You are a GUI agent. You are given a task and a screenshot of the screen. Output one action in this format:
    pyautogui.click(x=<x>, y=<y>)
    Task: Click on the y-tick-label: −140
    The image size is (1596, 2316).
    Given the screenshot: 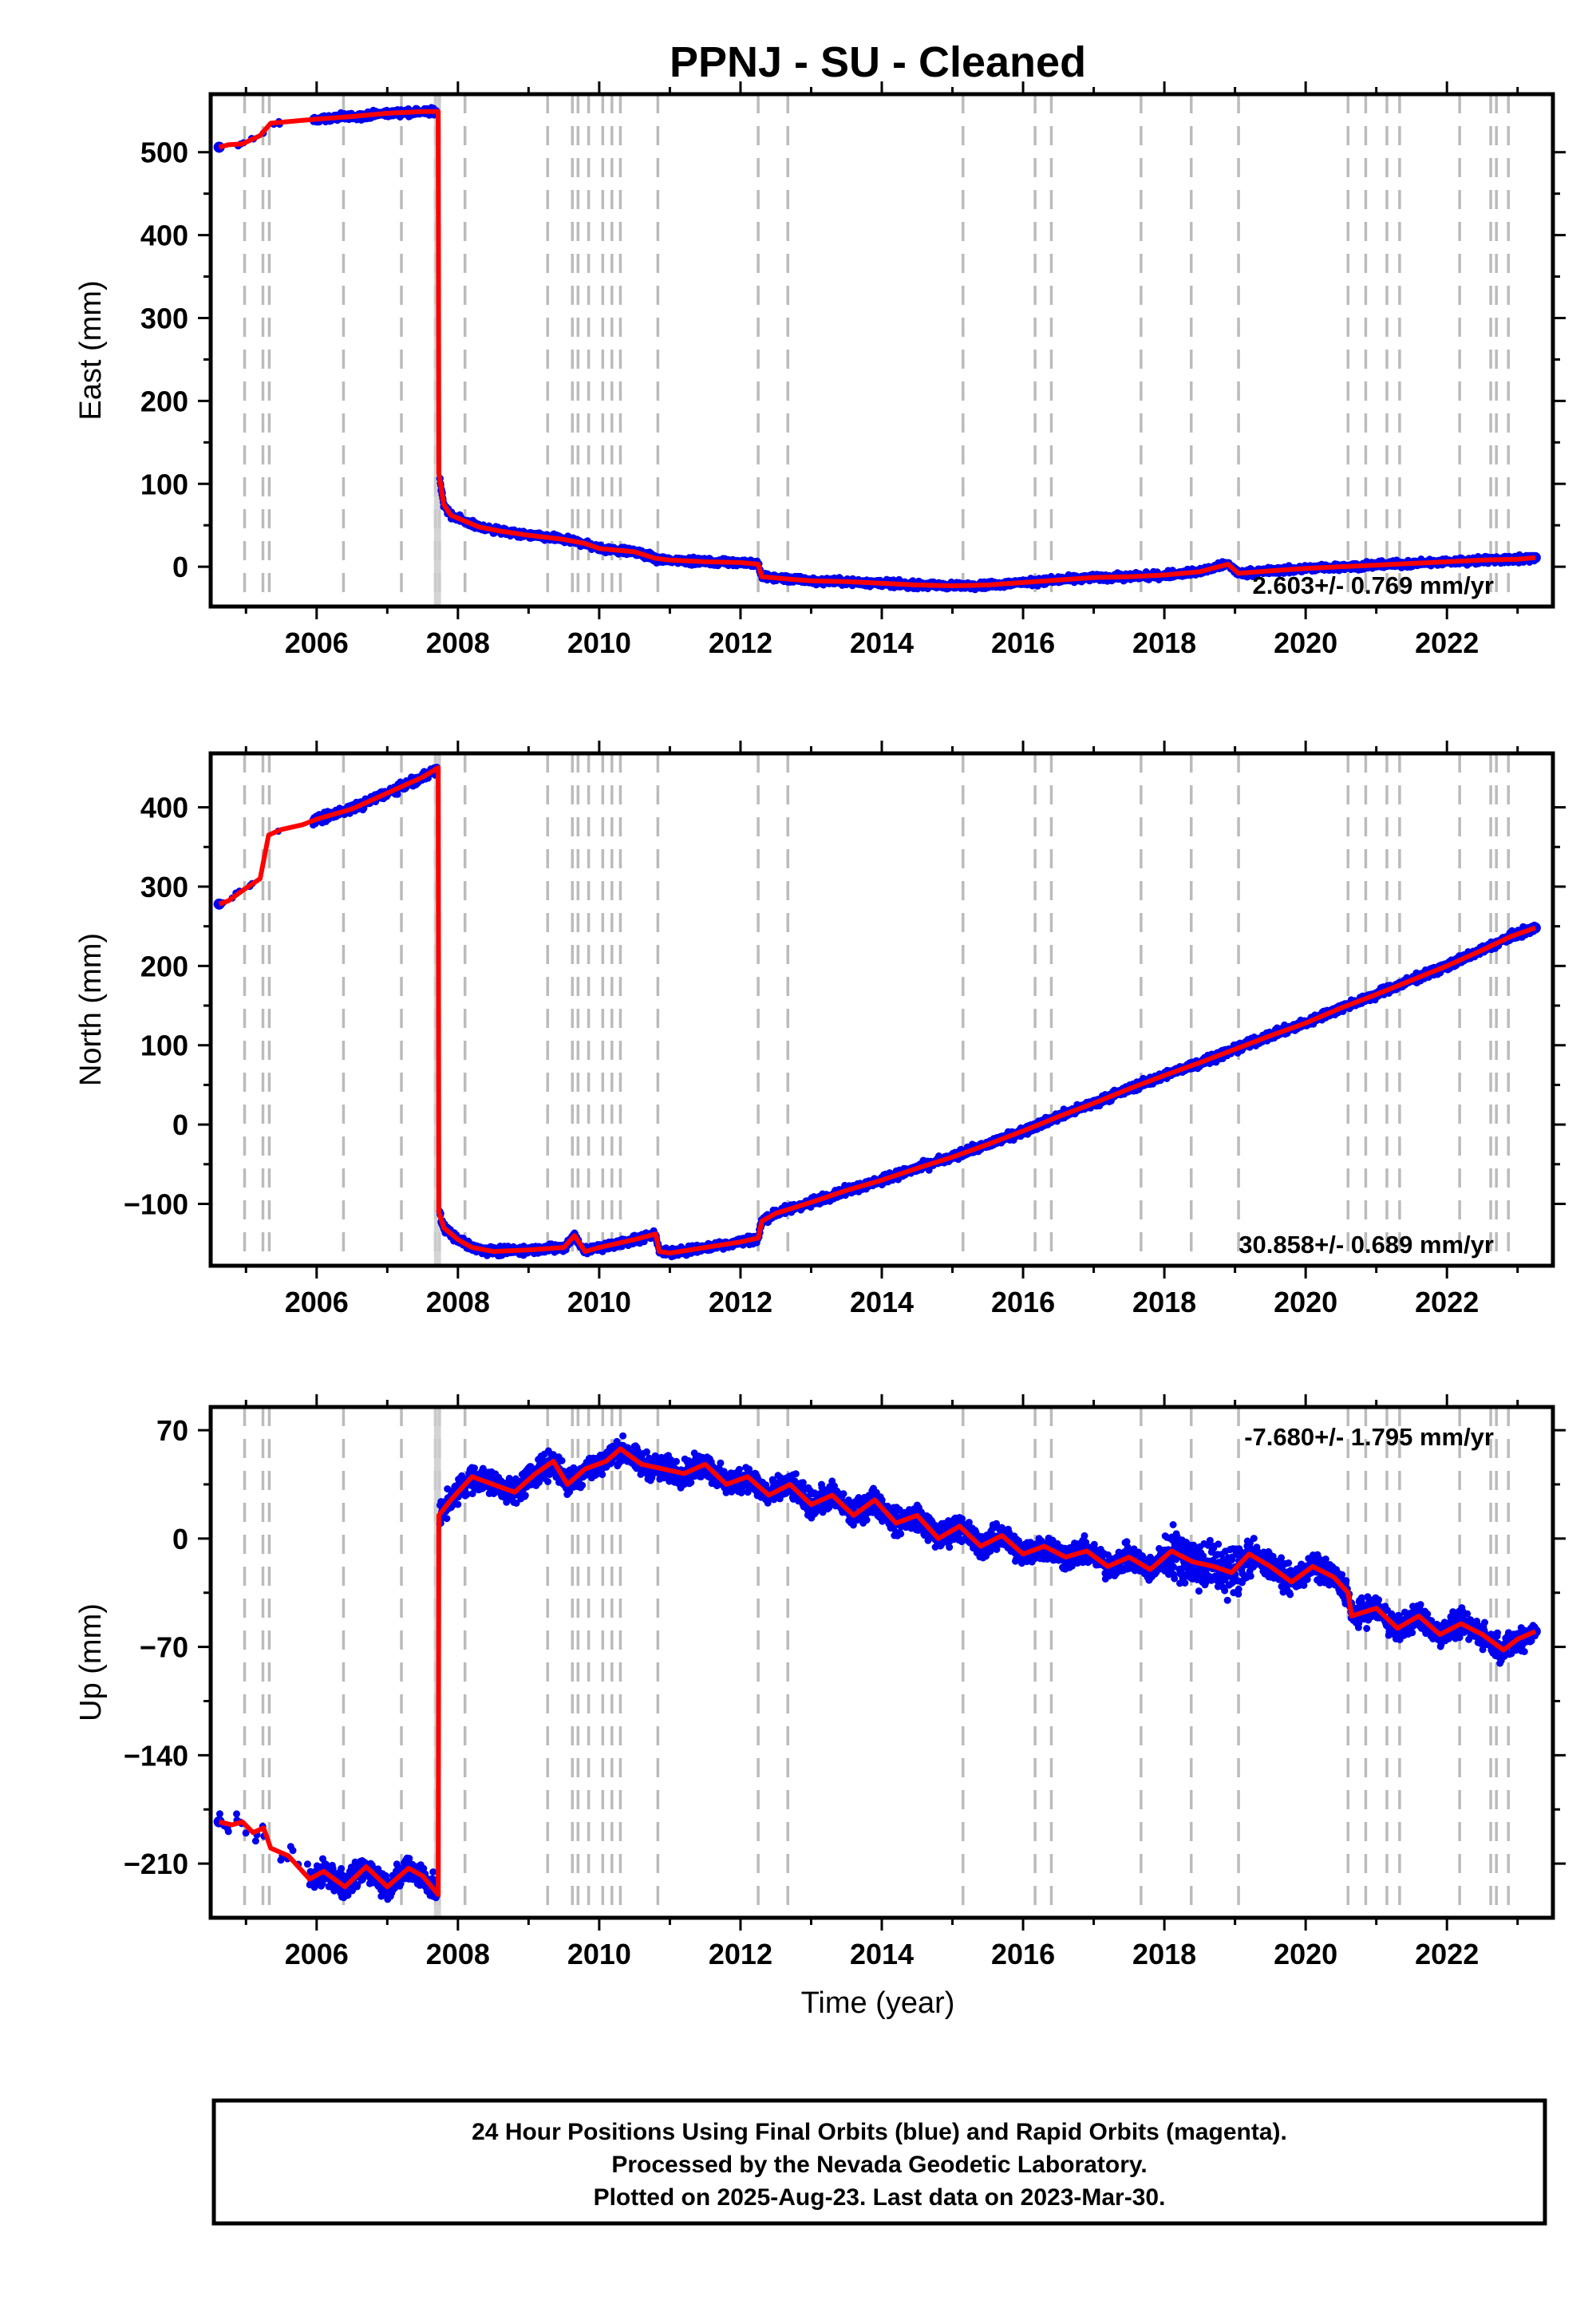 What is the action you would take?
    pyautogui.click(x=156, y=1756)
    